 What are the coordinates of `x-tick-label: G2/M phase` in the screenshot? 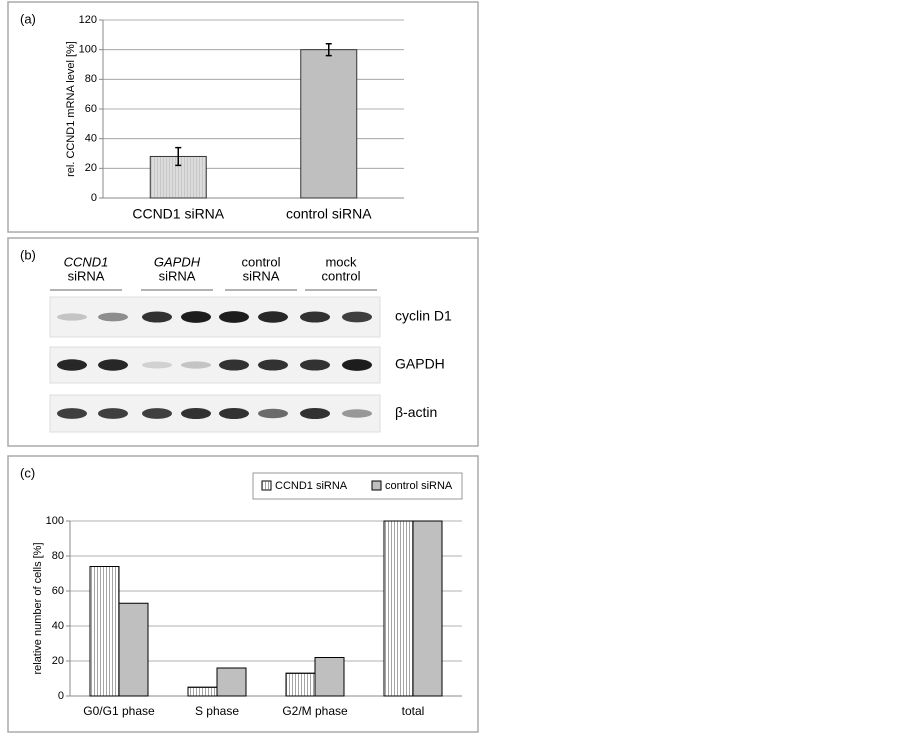 It's located at (315, 711).